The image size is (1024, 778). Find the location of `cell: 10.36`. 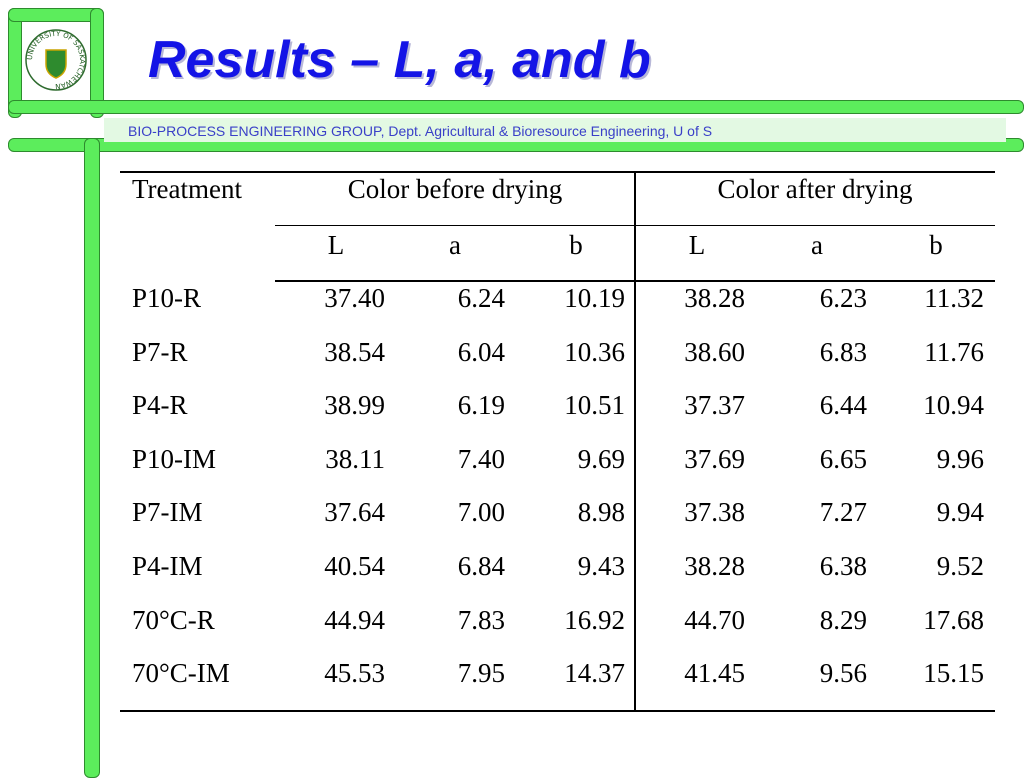

cell: 10.36 is located at coordinates (594, 351).